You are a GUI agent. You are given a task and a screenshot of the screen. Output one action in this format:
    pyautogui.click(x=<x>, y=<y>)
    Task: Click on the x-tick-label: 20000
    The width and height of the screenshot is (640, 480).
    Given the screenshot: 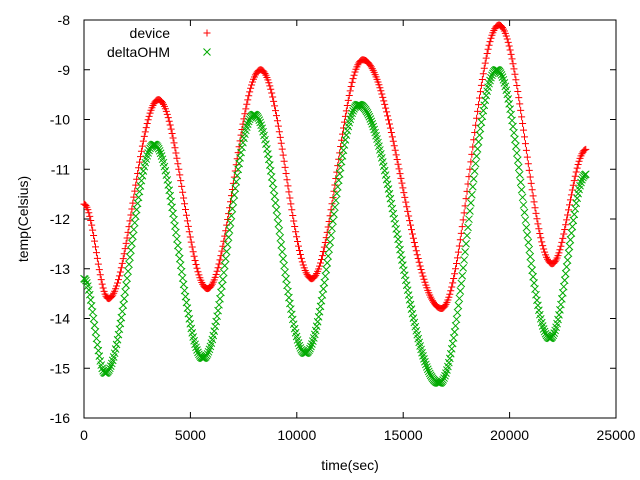 What is the action you would take?
    pyautogui.click(x=509, y=435)
    